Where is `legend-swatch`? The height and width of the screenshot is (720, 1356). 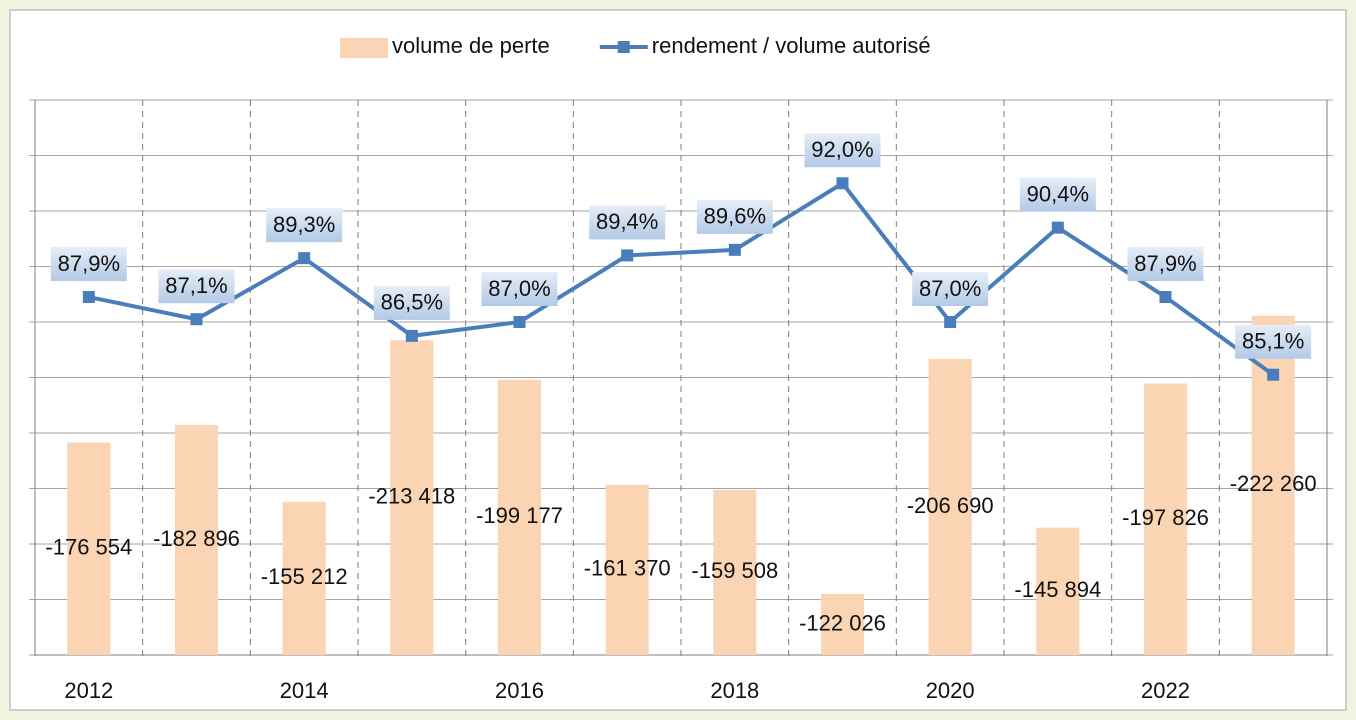 legend-swatch is located at coordinates (364, 48).